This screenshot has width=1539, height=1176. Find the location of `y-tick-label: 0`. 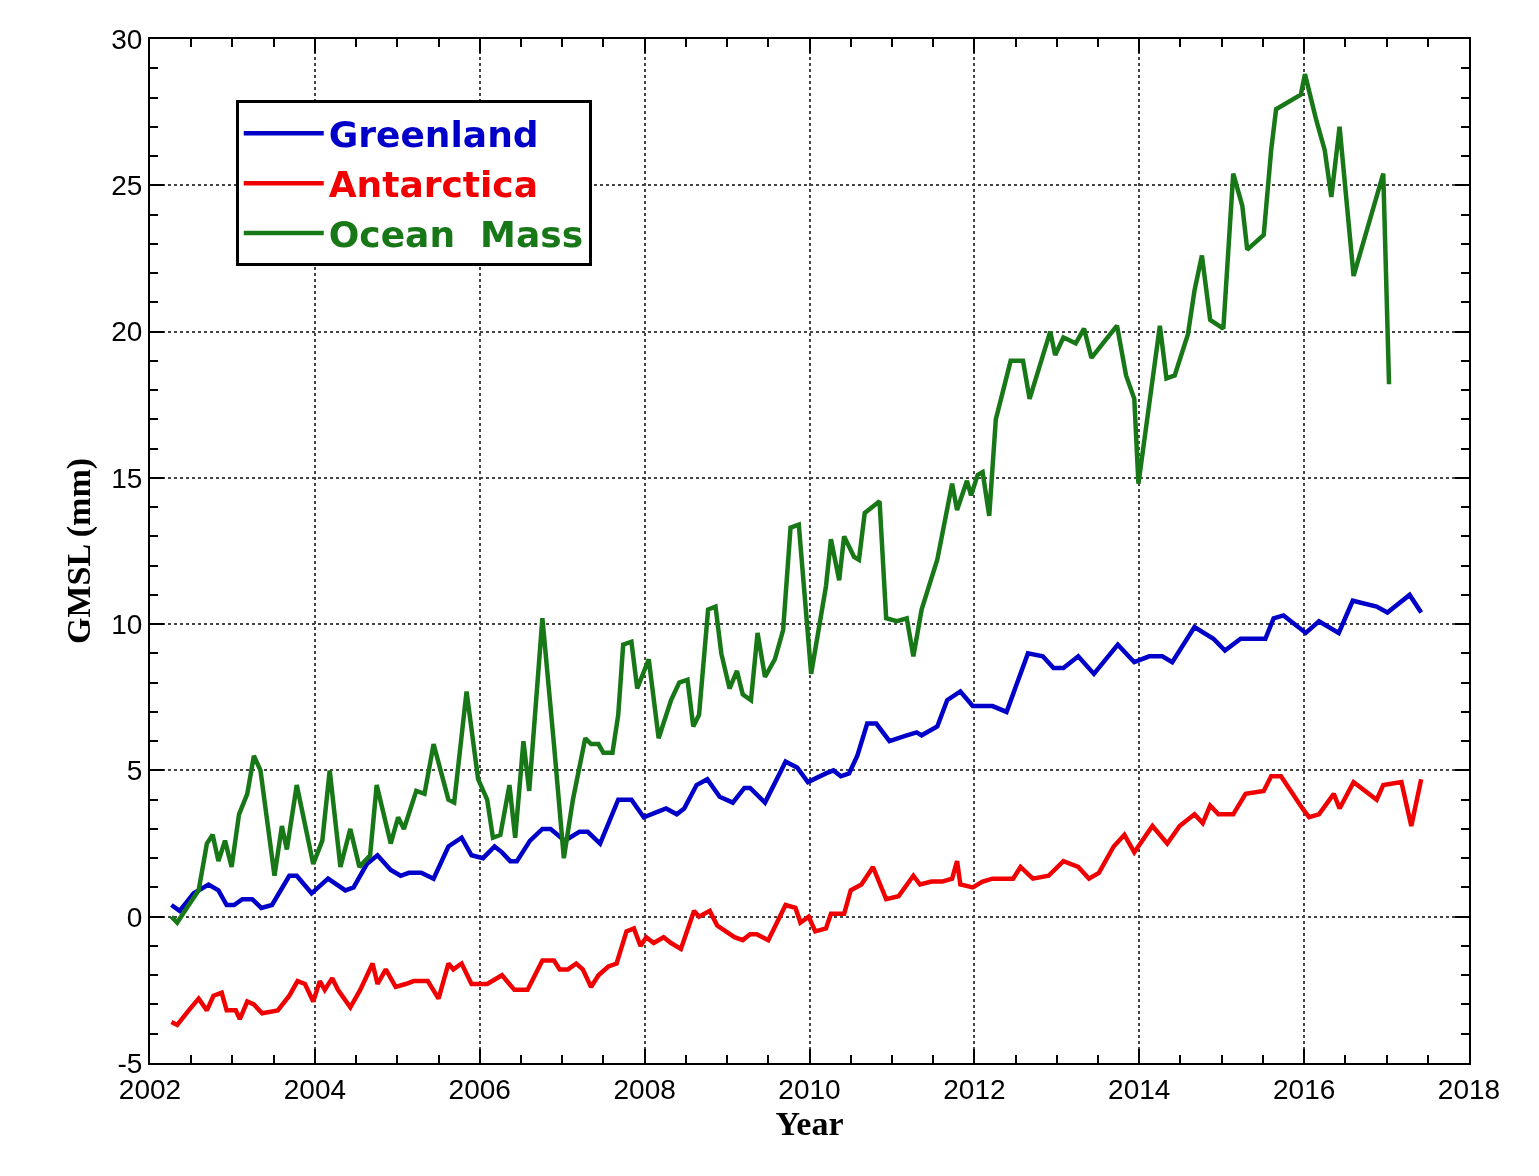

y-tick-label: 0 is located at coordinates (134, 917).